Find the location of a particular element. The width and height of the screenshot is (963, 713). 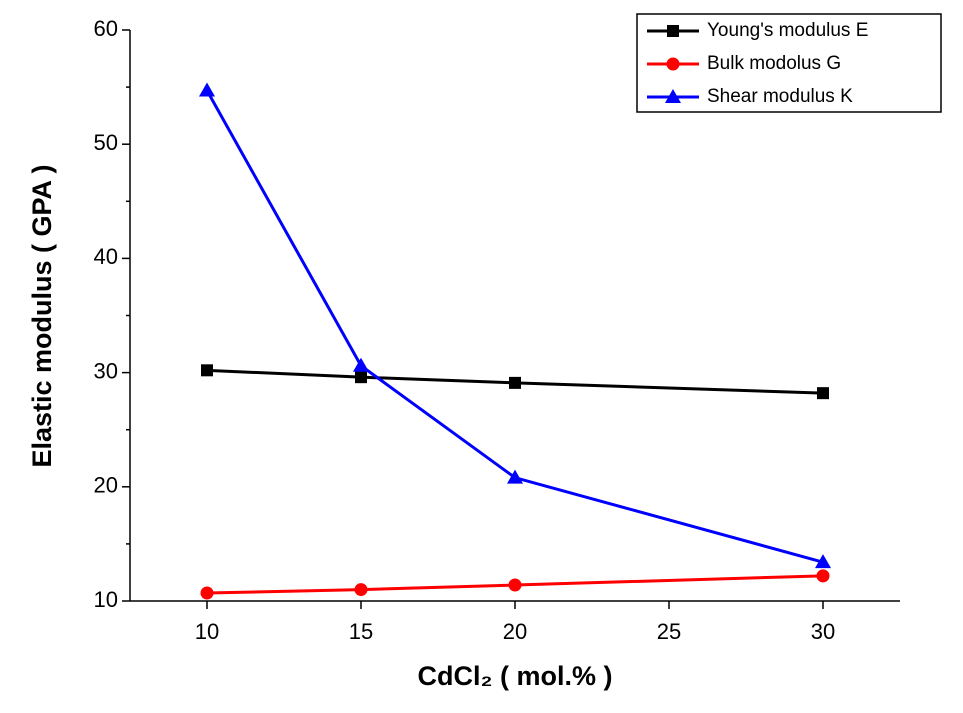

x-tick-label: 10 is located at coordinates (207, 631).